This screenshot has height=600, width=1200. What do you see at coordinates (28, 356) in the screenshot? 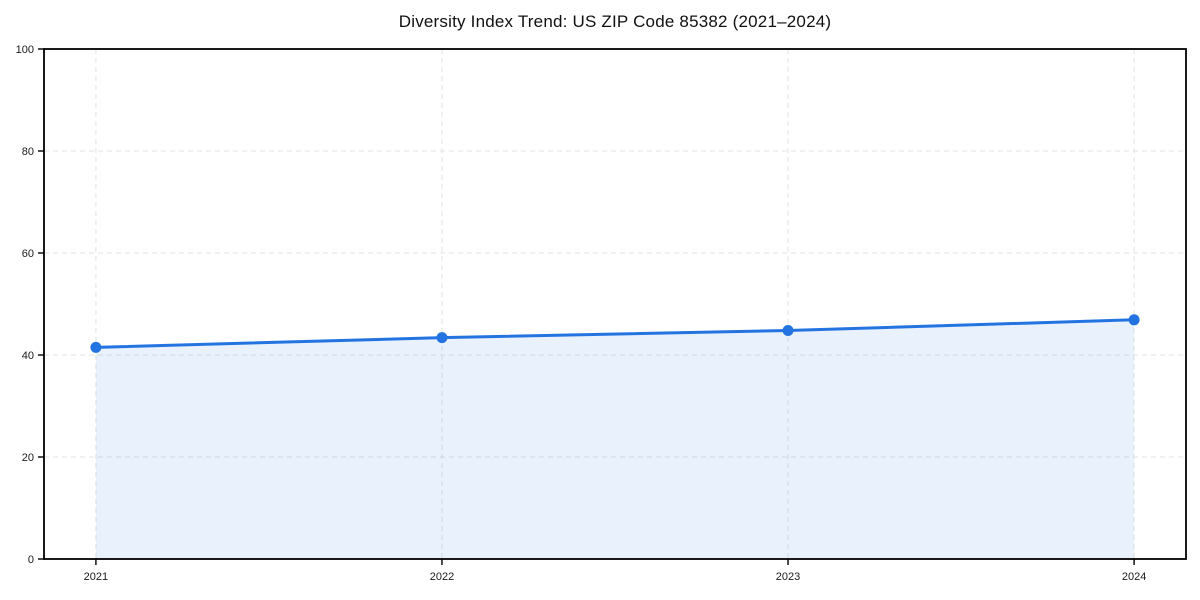
I see `y-tick-label: 40` at bounding box center [28, 356].